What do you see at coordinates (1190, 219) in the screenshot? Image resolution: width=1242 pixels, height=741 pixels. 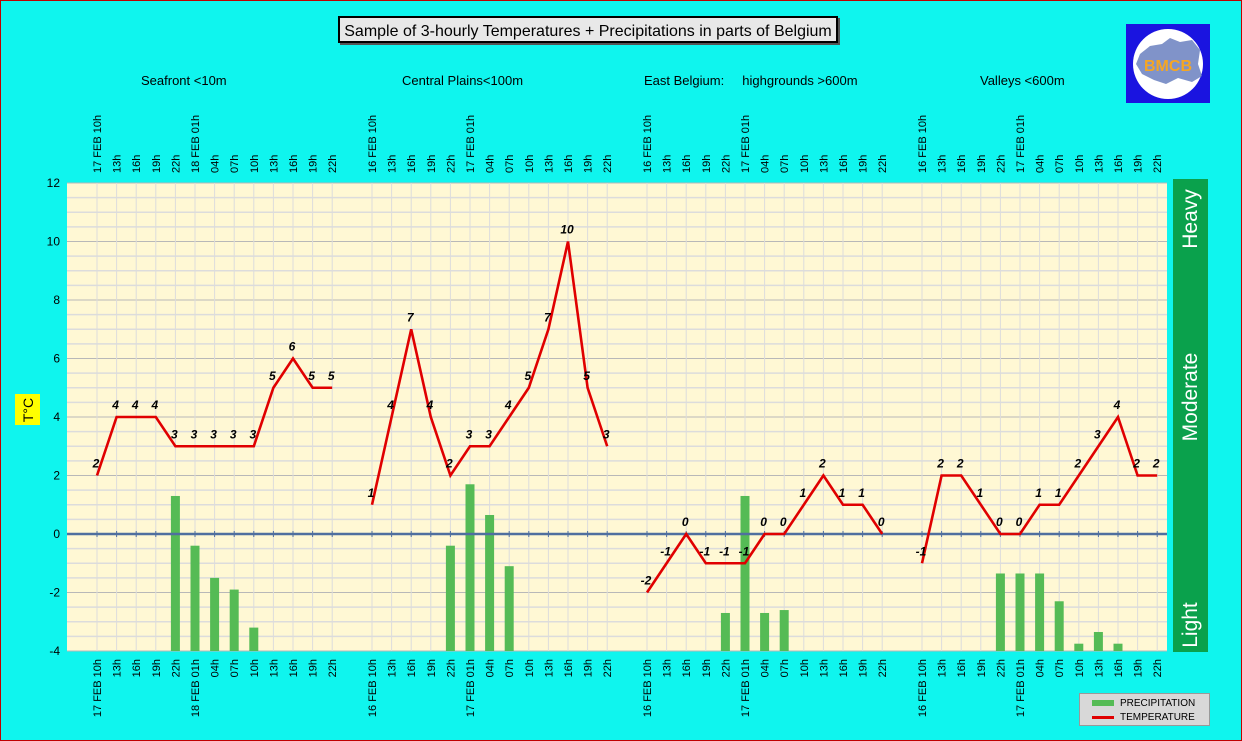 I see `intensity-heavy: Heavy` at bounding box center [1190, 219].